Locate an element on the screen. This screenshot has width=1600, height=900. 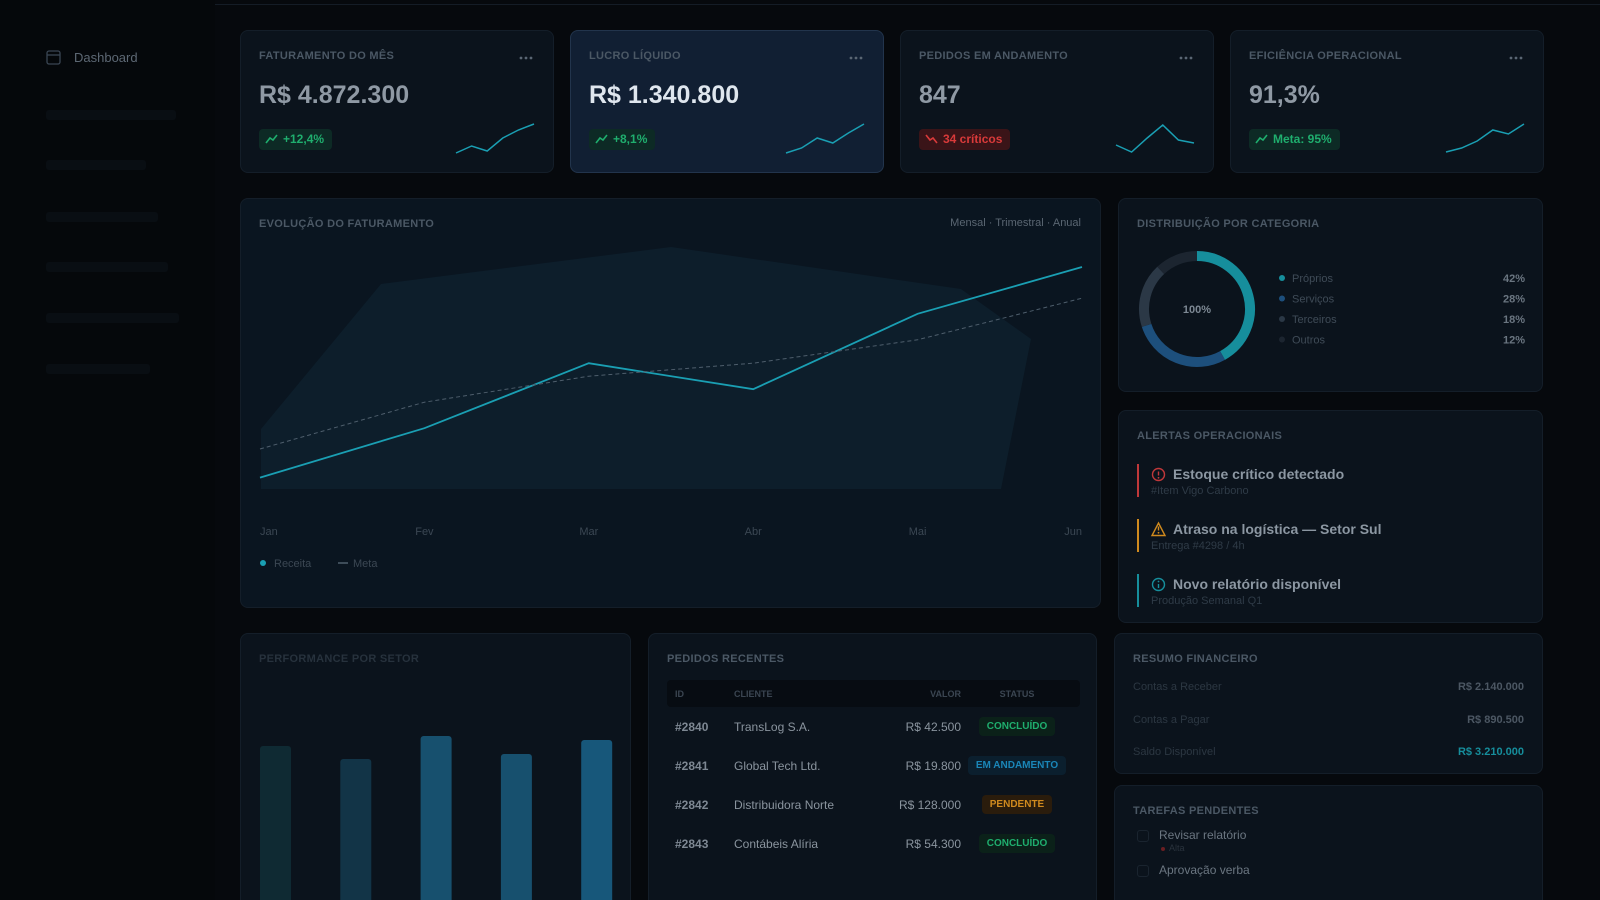
dashboard-icon is located at coordinates (53, 57).